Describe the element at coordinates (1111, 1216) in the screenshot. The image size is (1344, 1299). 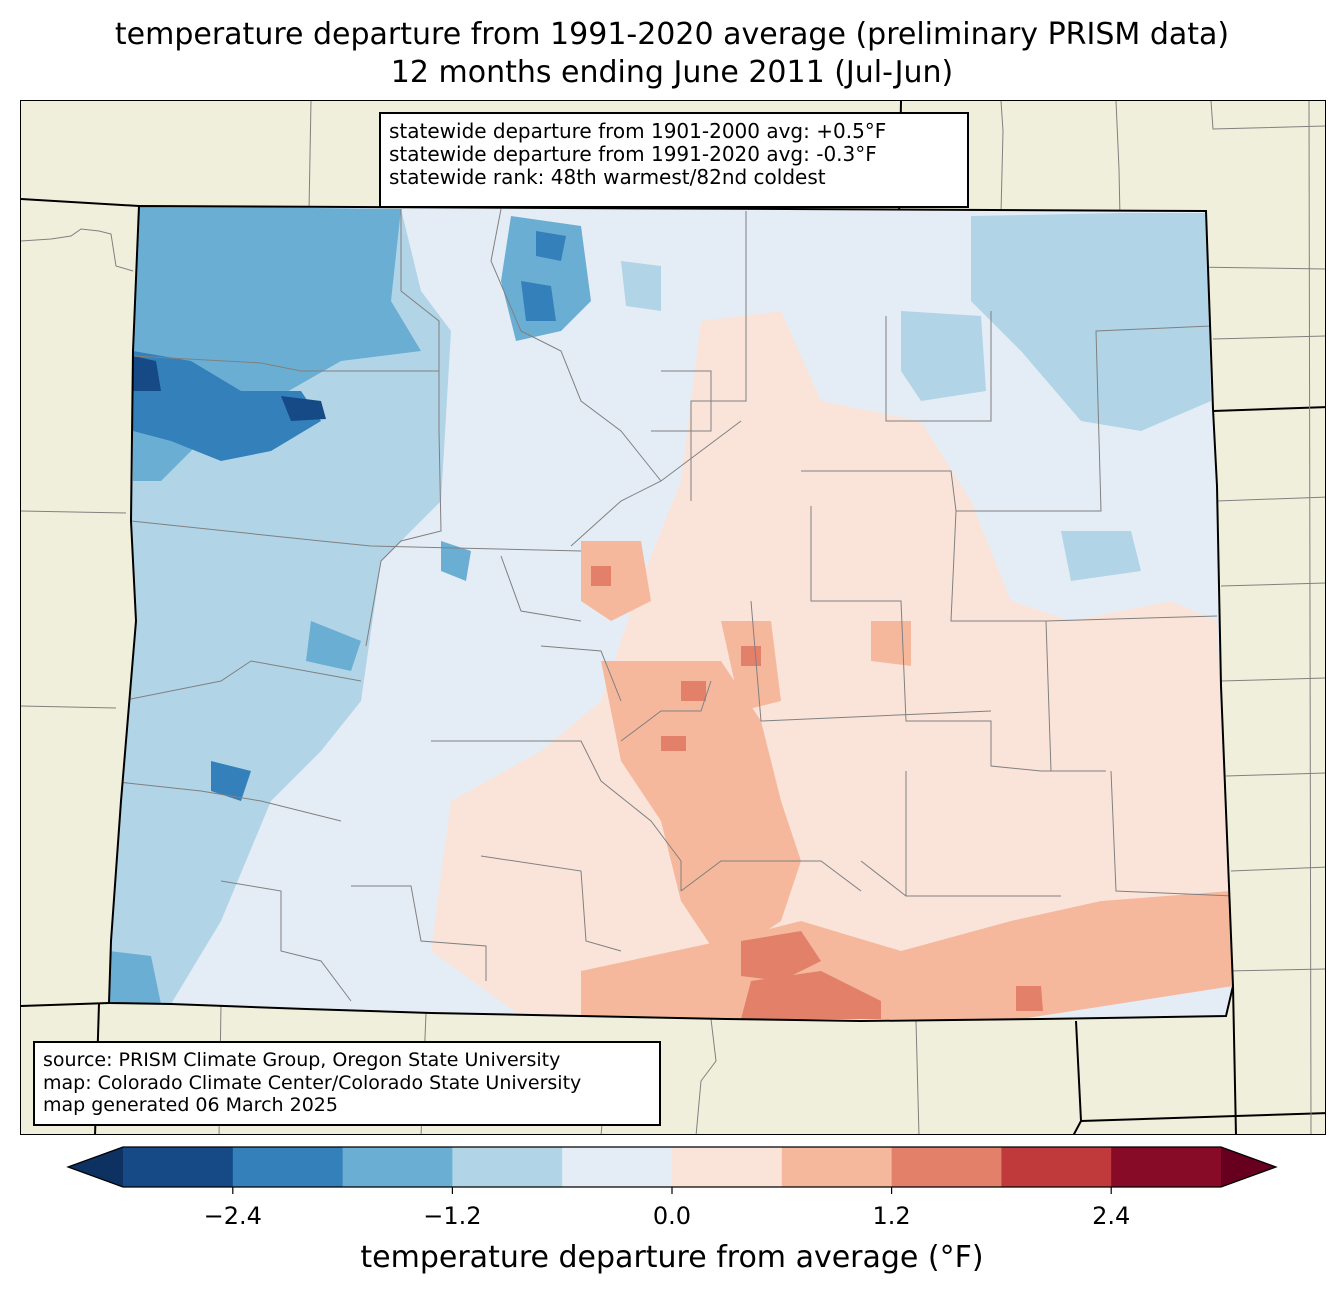
I see `colorbar-tick-label: 2.4` at that location.